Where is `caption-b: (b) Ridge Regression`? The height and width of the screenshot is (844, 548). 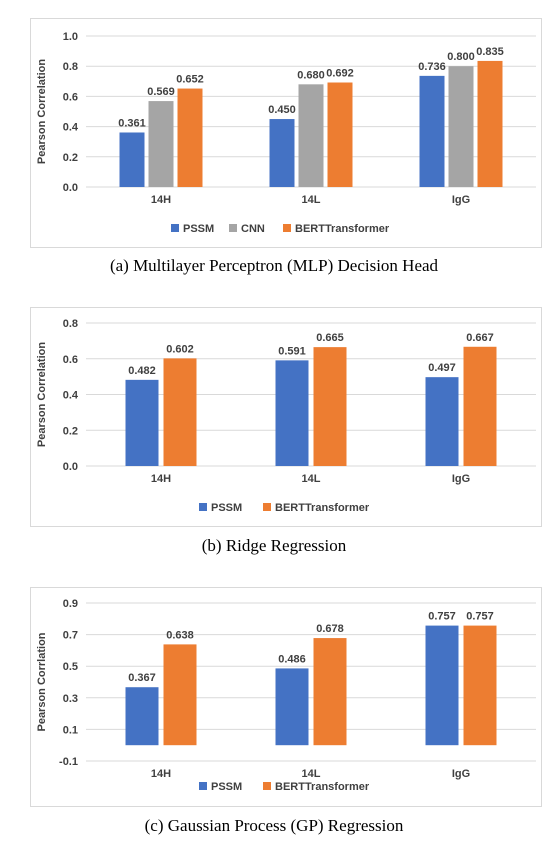
caption-b: (b) Ridge Regression is located at coordinates (274, 545).